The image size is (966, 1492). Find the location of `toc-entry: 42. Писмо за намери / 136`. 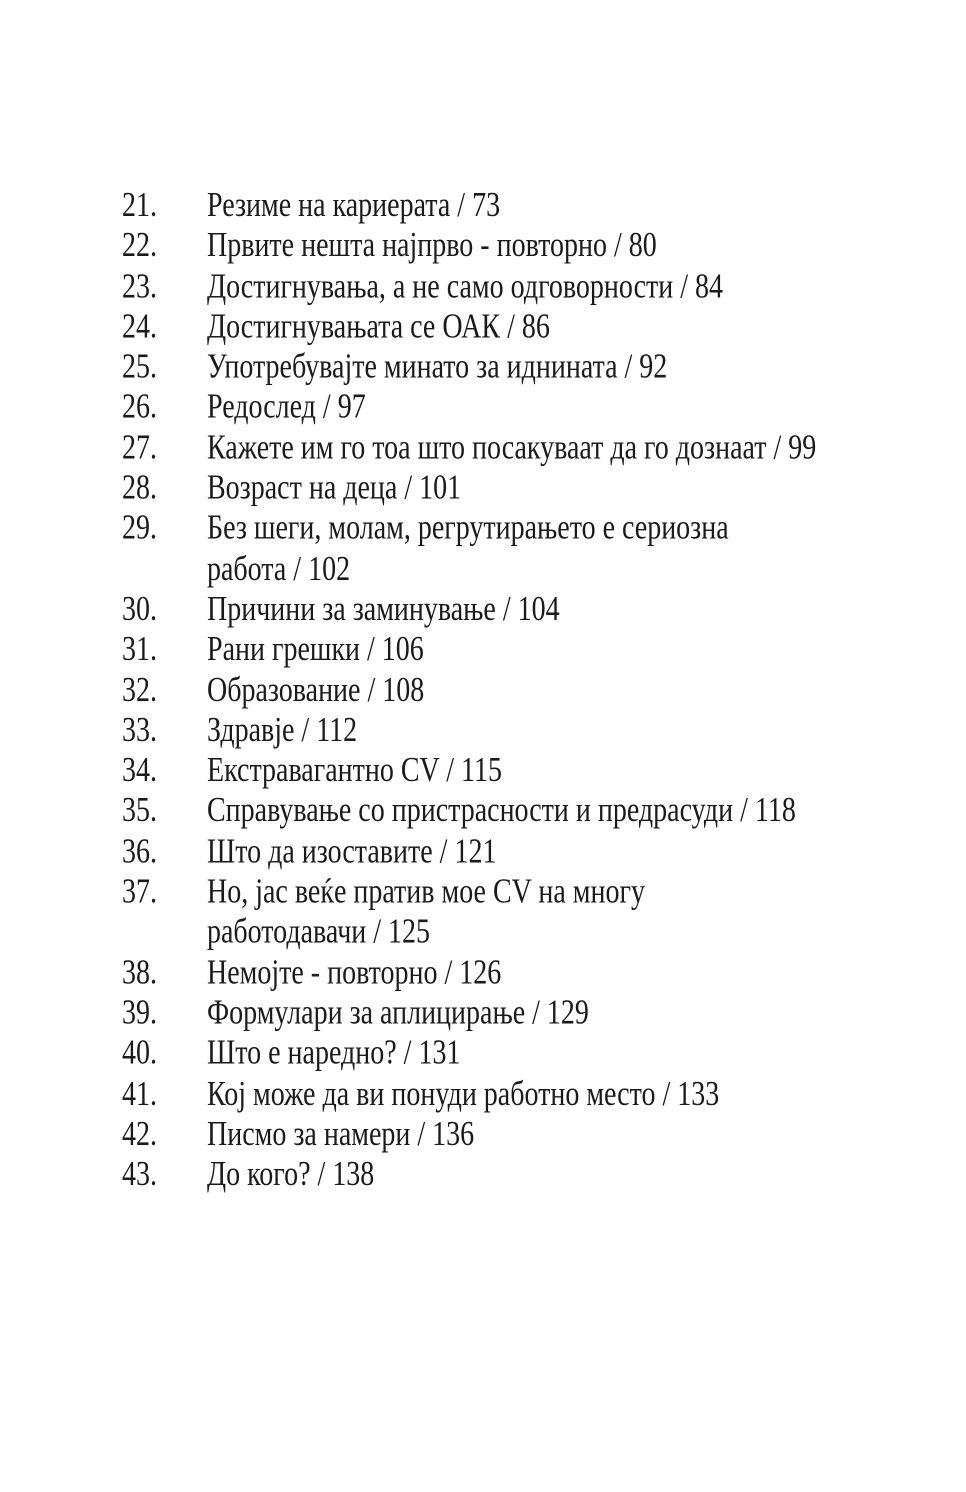

toc-entry: 42. Писмо за намери / 136 is located at coordinates (469, 1135).